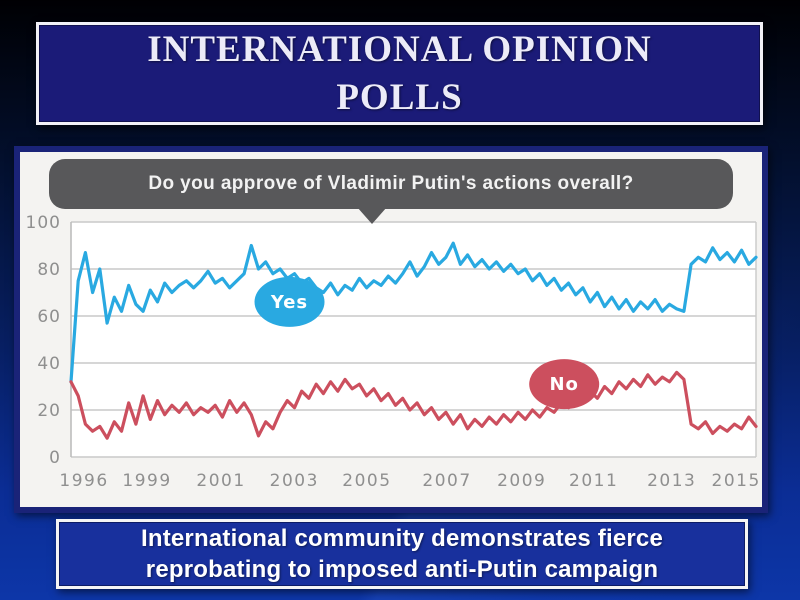 This screenshot has width=800, height=600. What do you see at coordinates (366, 481) in the screenshot?
I see `x-tick-label-2005: 2005` at bounding box center [366, 481].